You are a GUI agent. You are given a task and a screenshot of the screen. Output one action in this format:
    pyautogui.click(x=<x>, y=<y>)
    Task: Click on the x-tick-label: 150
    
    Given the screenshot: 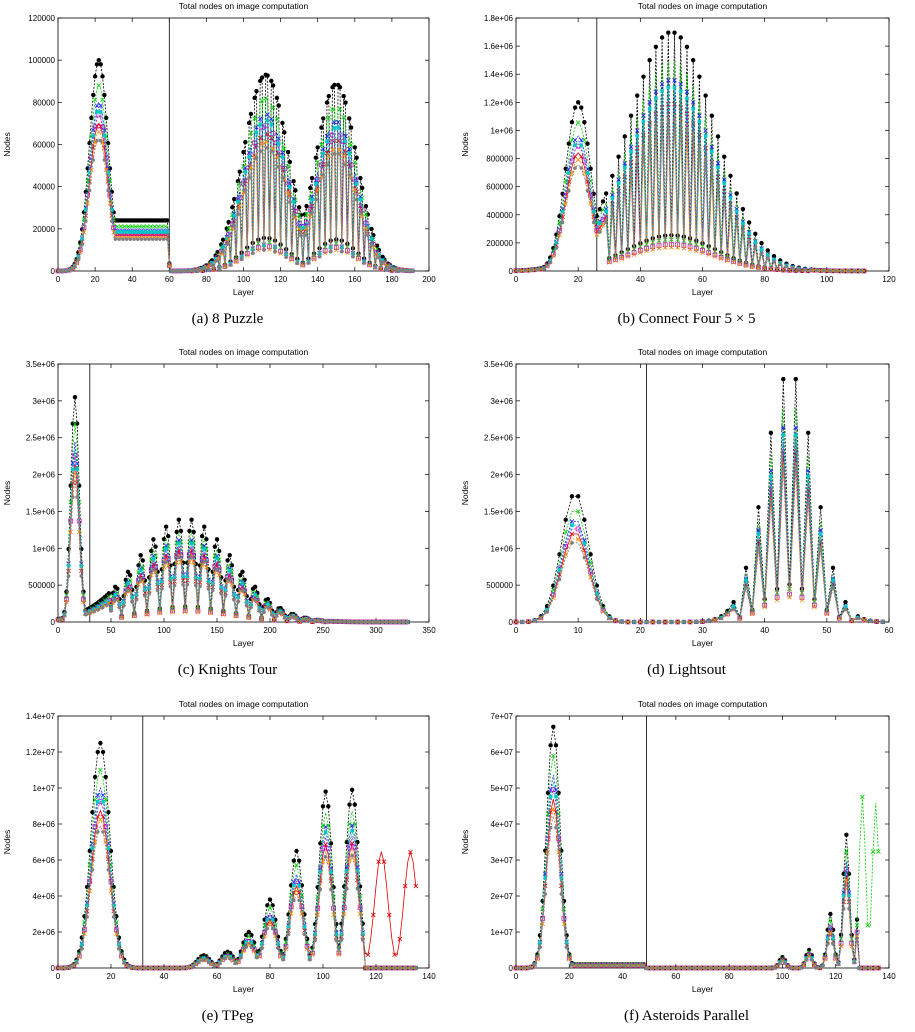 What is the action you would take?
    pyautogui.click(x=217, y=630)
    